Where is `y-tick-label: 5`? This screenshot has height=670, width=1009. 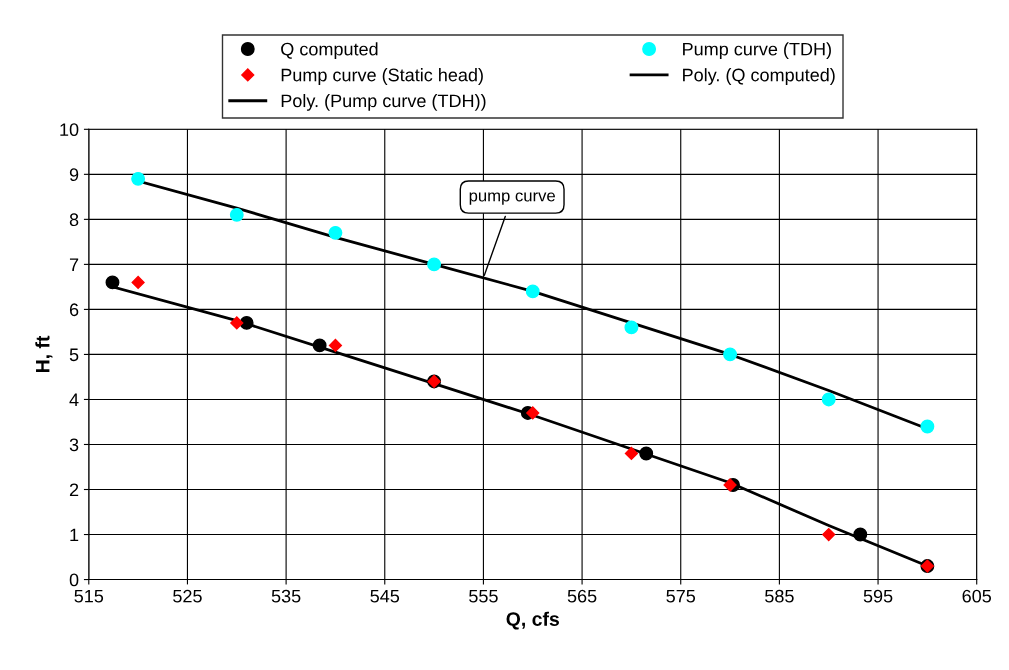
y-tick-label: 5 is located at coordinates (74, 355).